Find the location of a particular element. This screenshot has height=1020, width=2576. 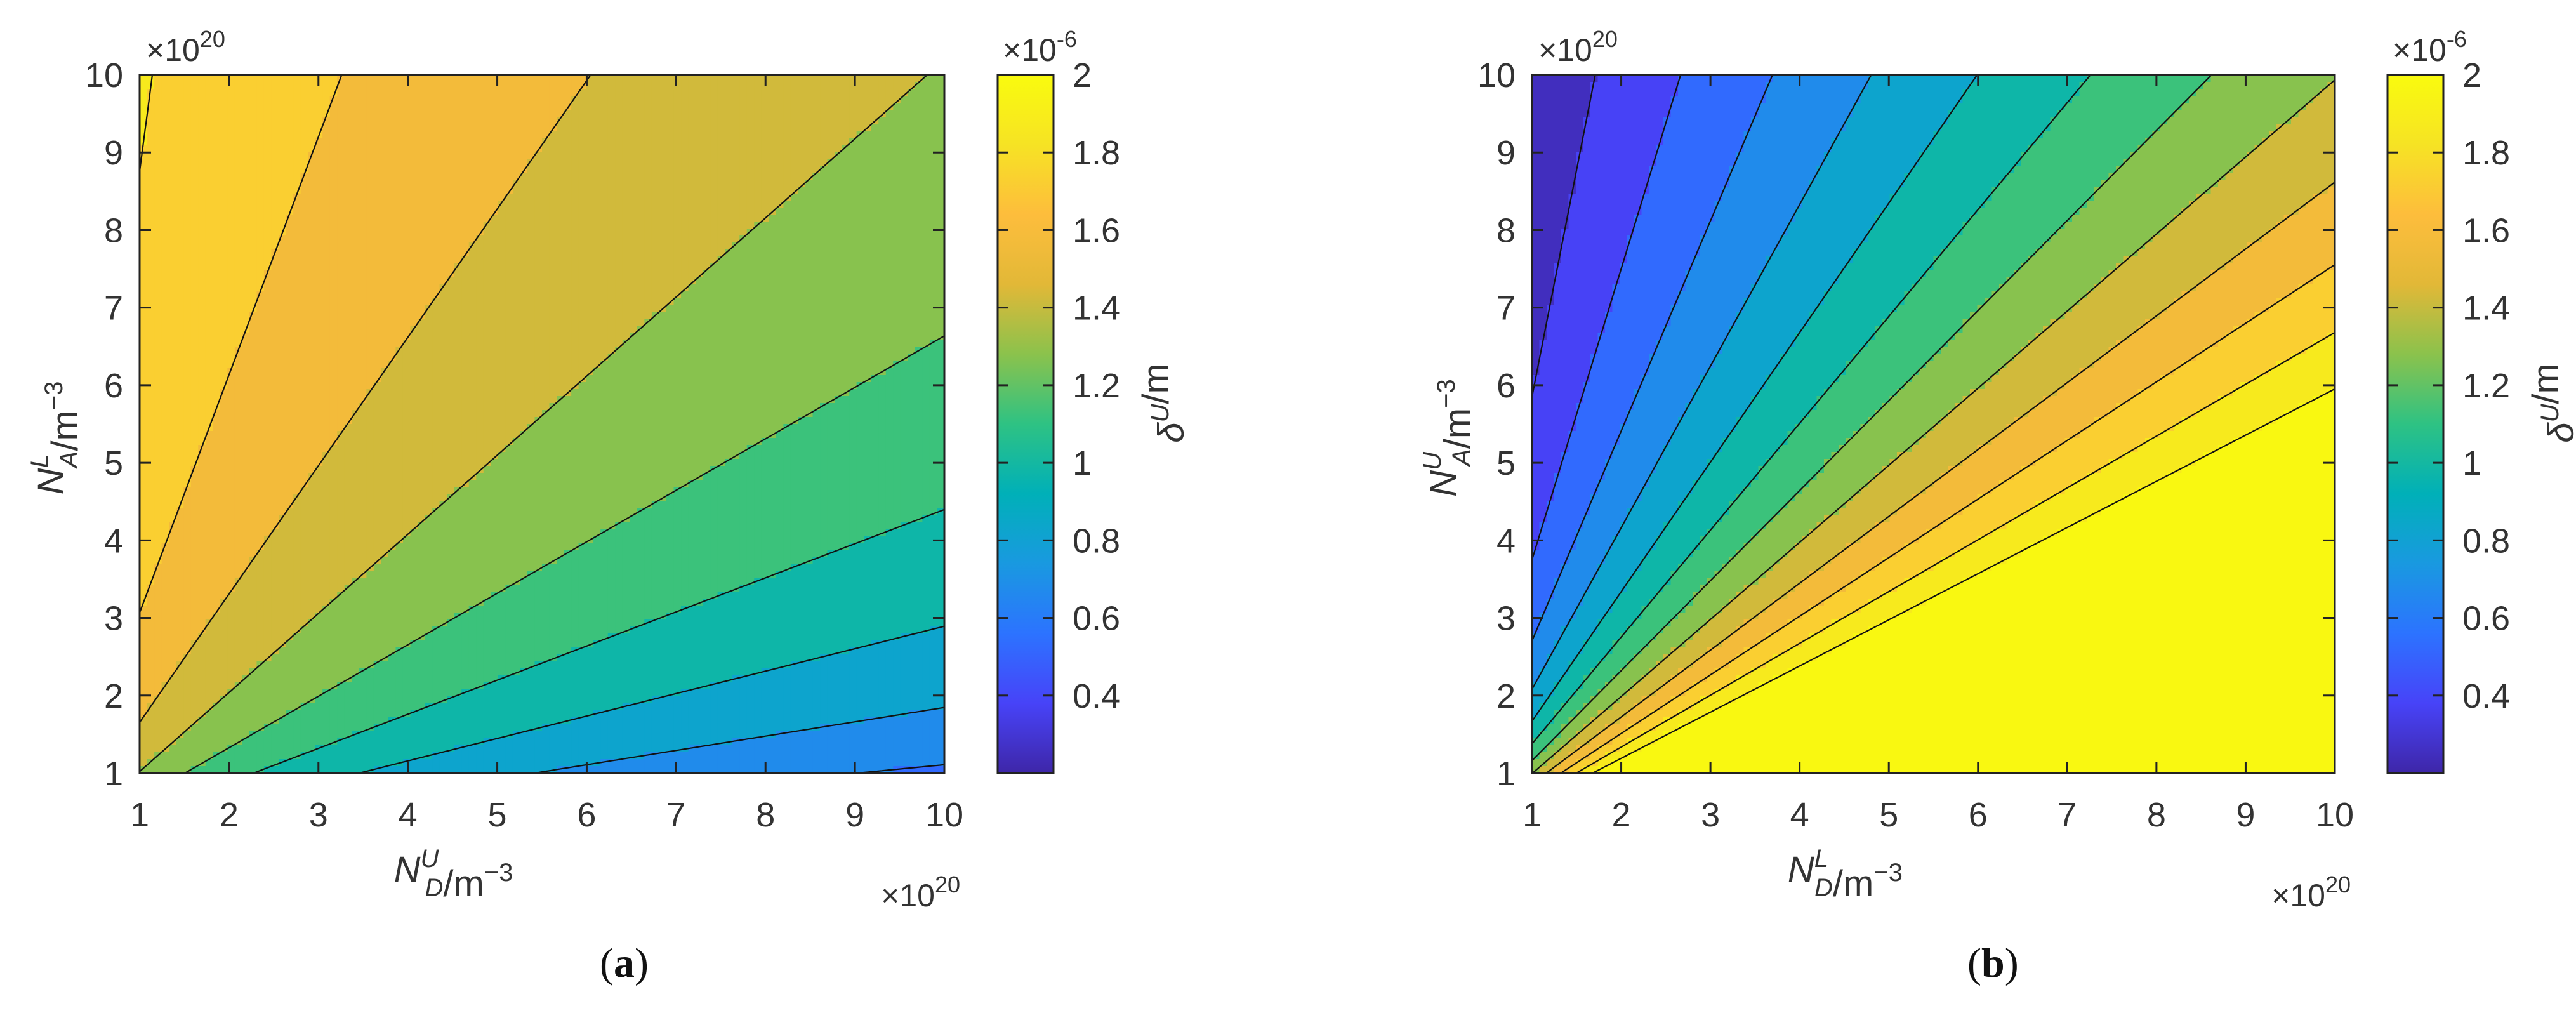

y-tick-label-b-3: 4 is located at coordinates (1506, 541).